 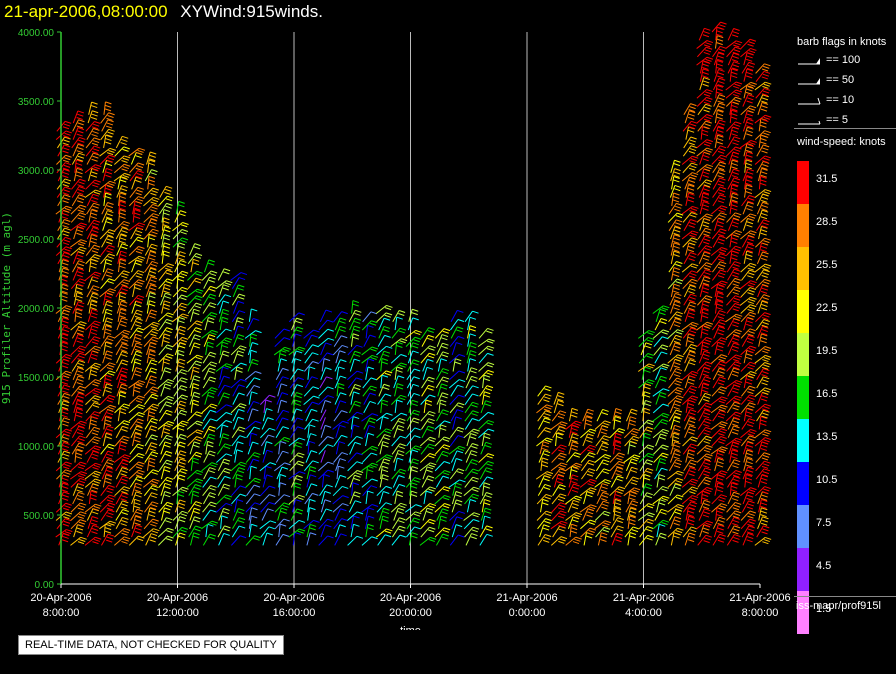 I want to click on colorbar-segment, so click(x=803, y=397).